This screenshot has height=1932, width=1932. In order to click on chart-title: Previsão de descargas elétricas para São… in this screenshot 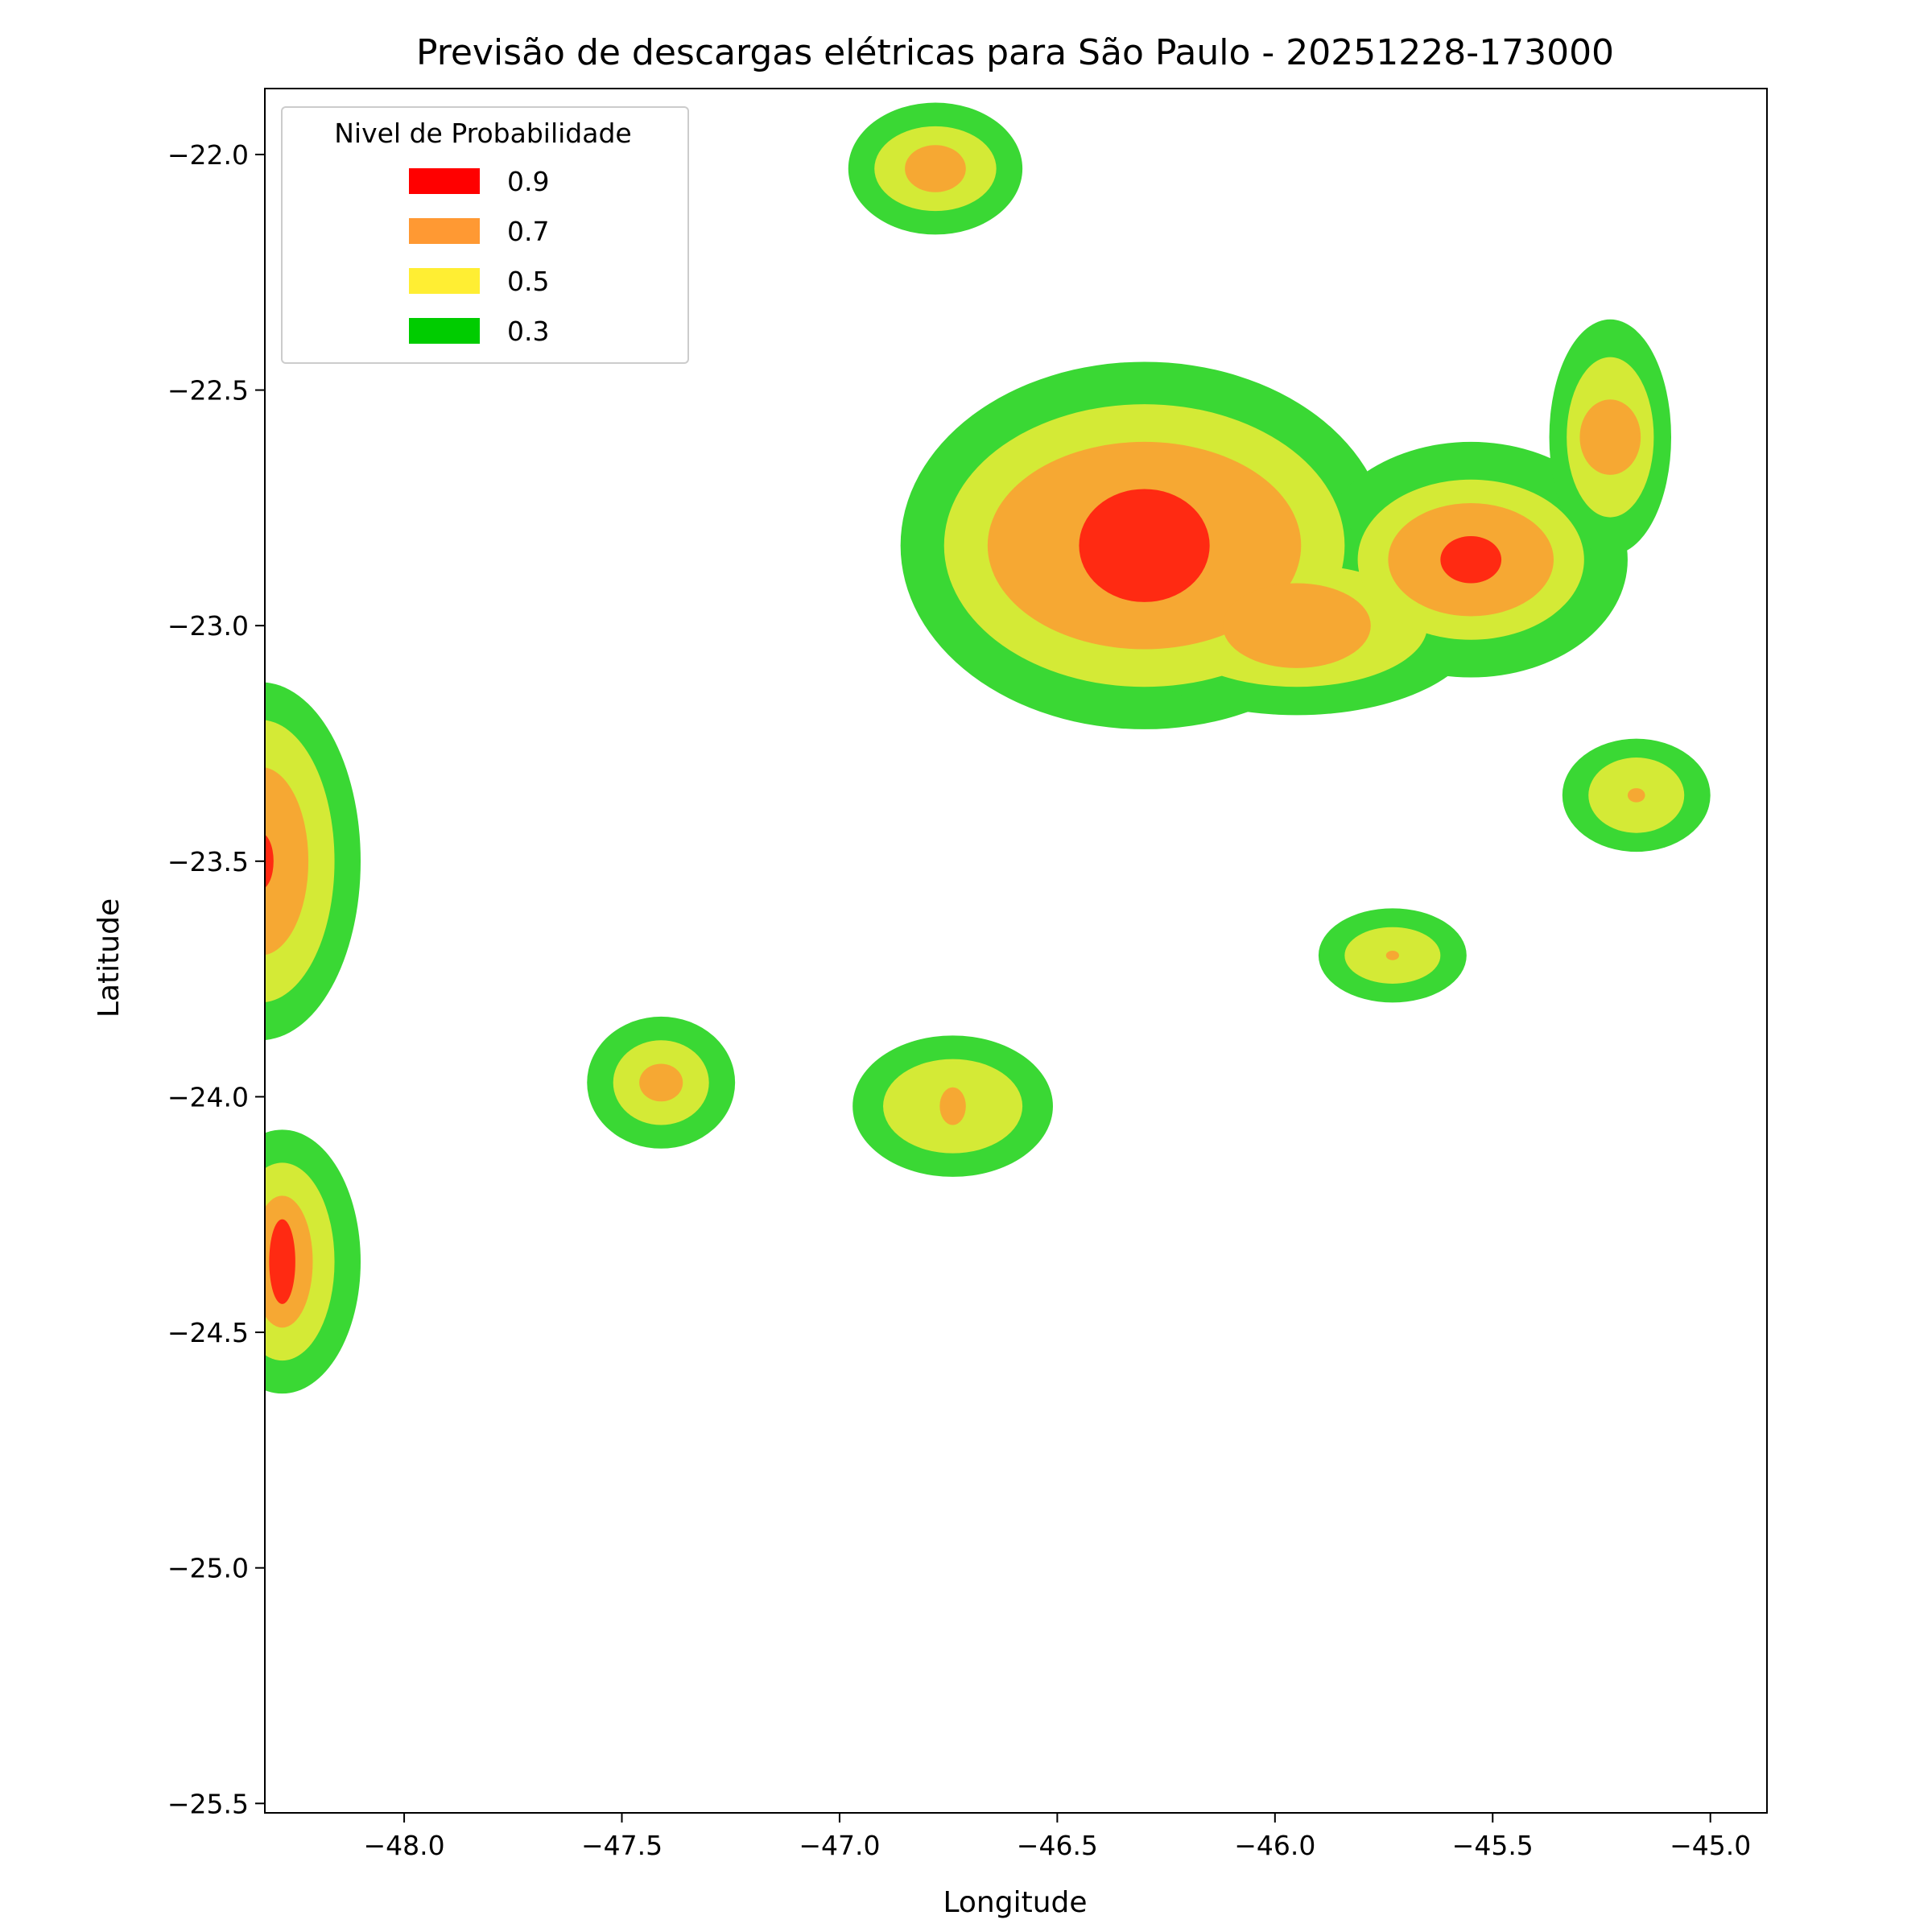, I will do `click(1015, 53)`.